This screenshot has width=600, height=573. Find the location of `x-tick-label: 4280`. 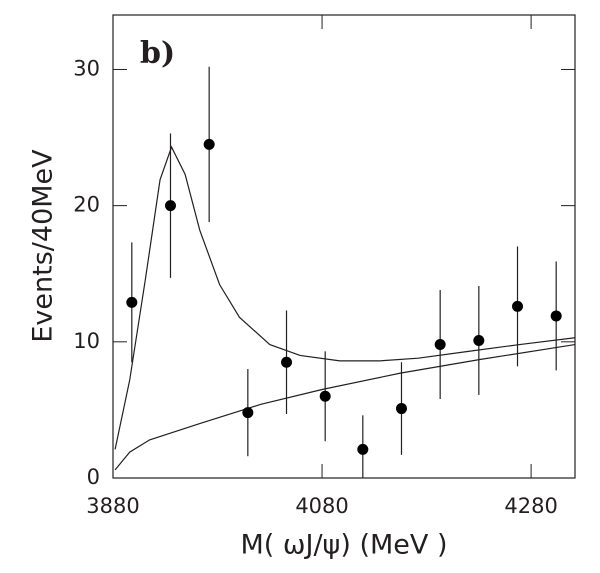

x-tick-label: 4280 is located at coordinates (530, 506).